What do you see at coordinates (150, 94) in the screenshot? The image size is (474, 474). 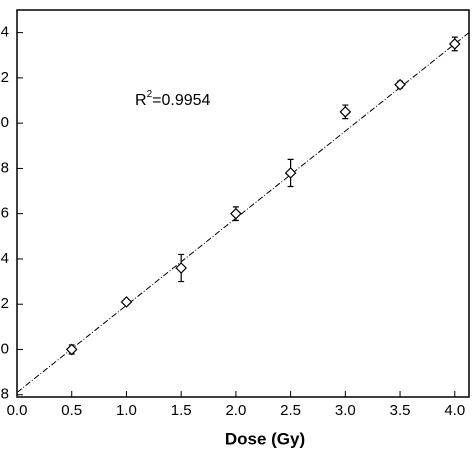 I see `annotation-sup: 2` at bounding box center [150, 94].